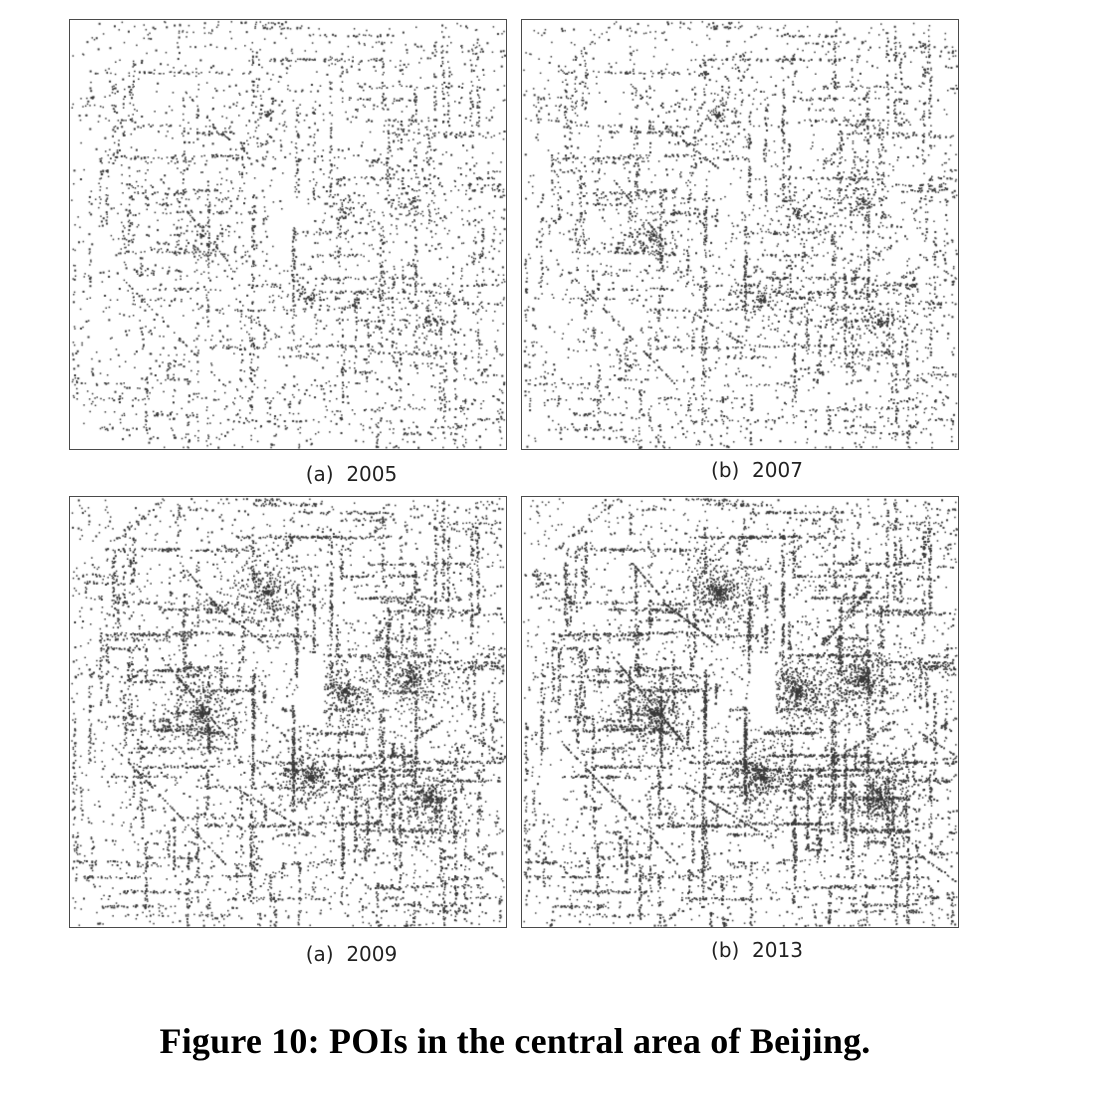  What do you see at coordinates (351, 474) in the screenshot?
I see `panel-label-2005: (a) 2005` at bounding box center [351, 474].